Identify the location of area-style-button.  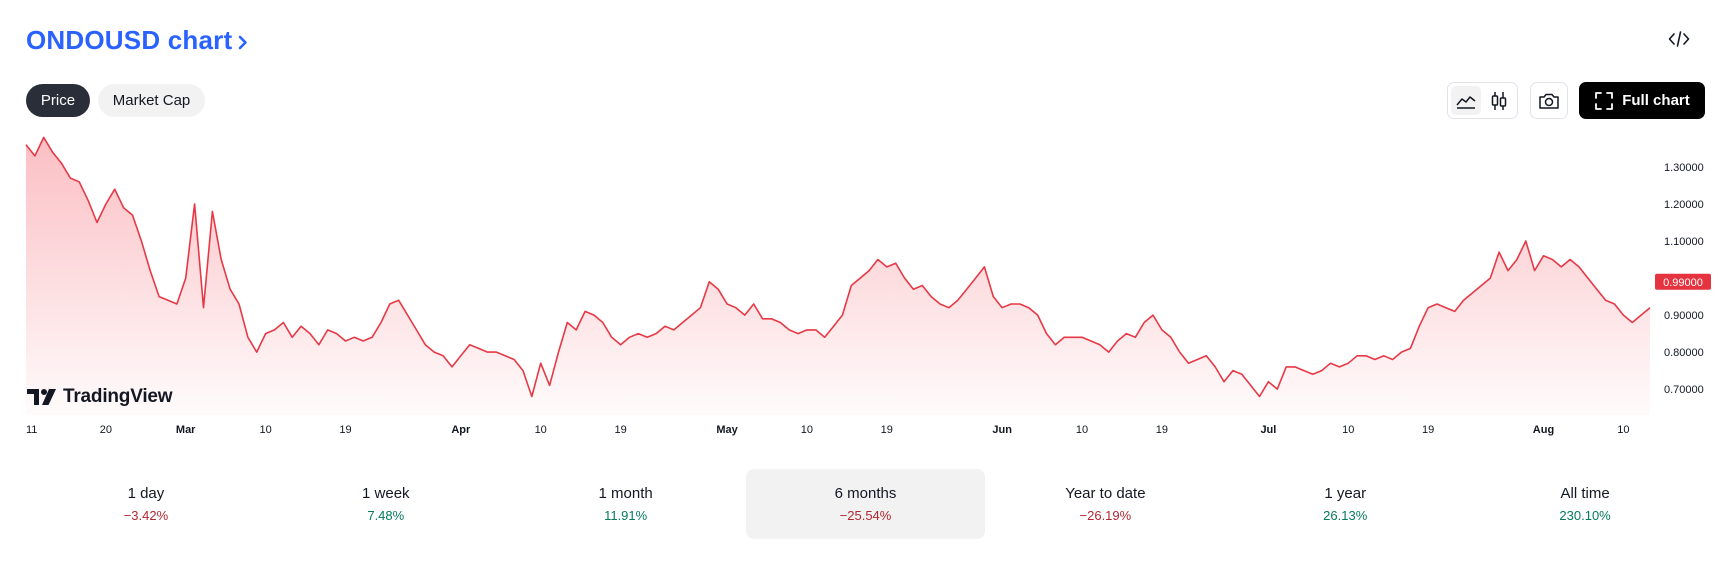
(1466, 100).